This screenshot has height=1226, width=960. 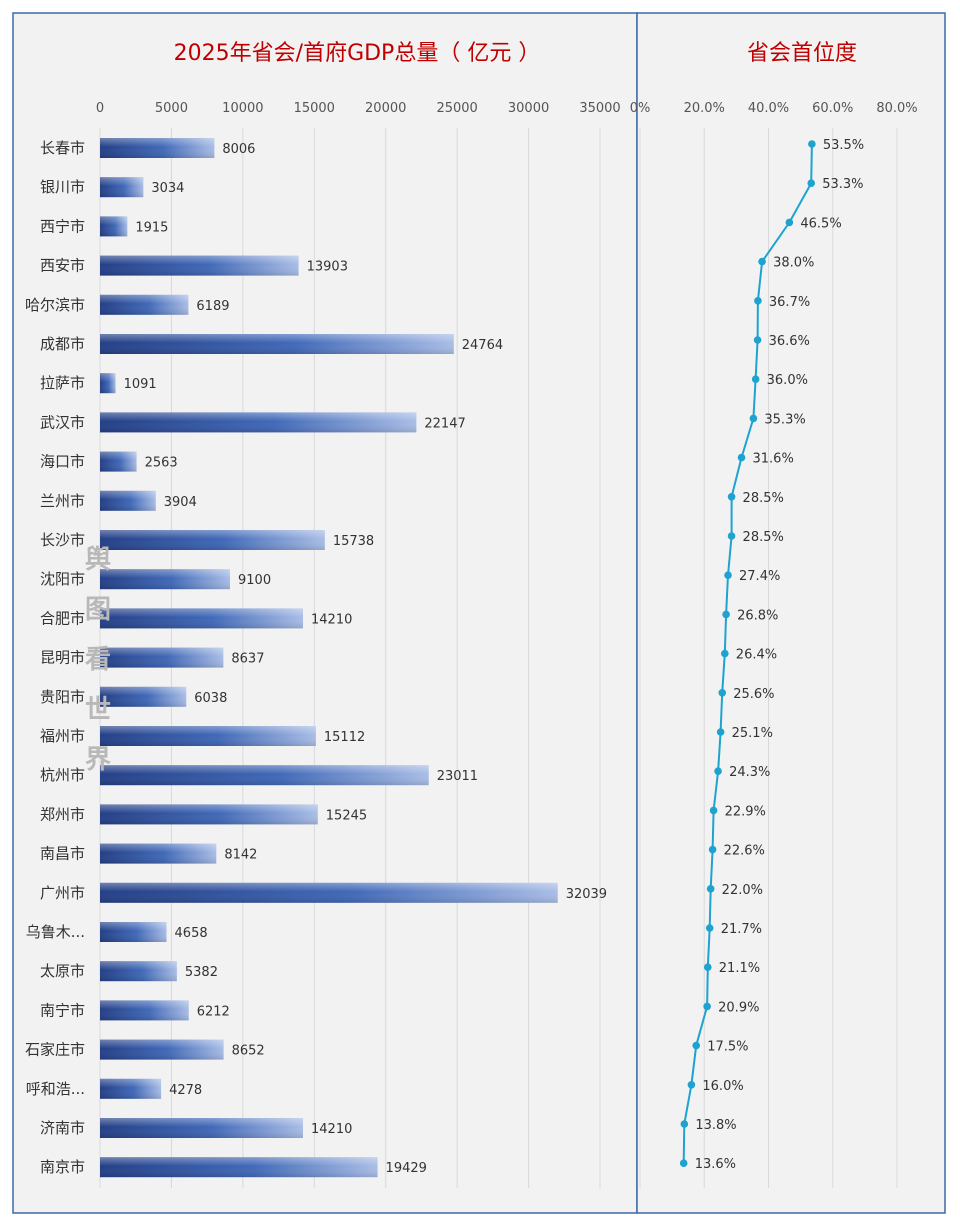 I want to click on line-x-tick-label: 40.0%, so click(x=768, y=108).